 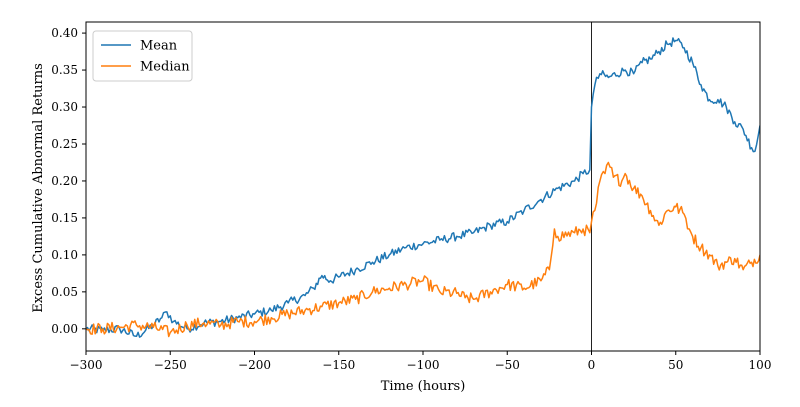 I want to click on y-tick-label: 0.20, so click(x=64, y=181).